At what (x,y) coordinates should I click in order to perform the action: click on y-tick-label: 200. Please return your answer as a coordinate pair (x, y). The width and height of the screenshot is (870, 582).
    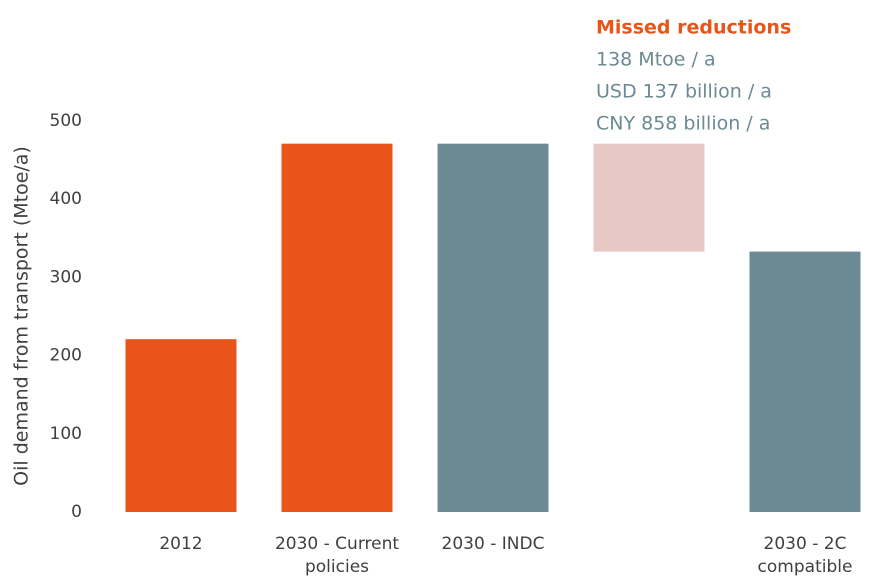
    Looking at the image, I should click on (66, 356).